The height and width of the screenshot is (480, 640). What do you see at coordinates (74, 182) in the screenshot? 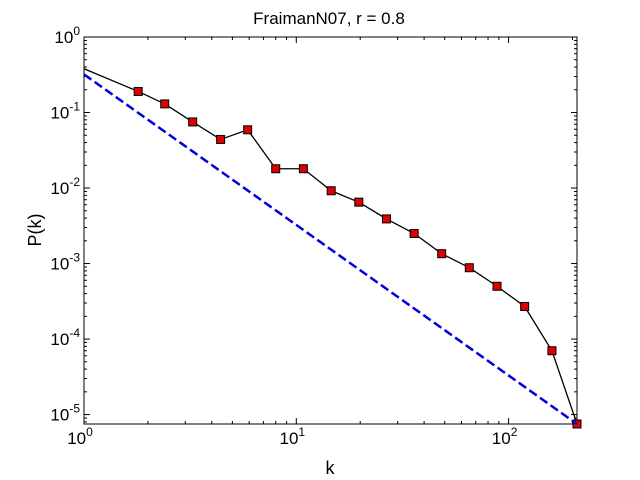
I see `y-tick-exponent: -2` at bounding box center [74, 182].